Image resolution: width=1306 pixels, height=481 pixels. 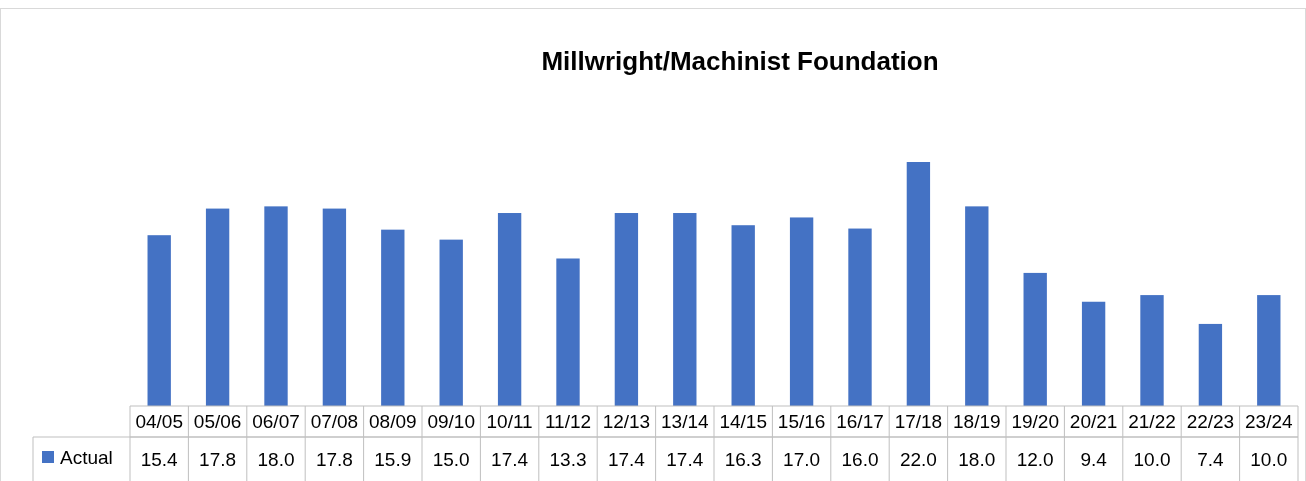 I want to click on x-tick-label: 19/20, so click(x=1035, y=421).